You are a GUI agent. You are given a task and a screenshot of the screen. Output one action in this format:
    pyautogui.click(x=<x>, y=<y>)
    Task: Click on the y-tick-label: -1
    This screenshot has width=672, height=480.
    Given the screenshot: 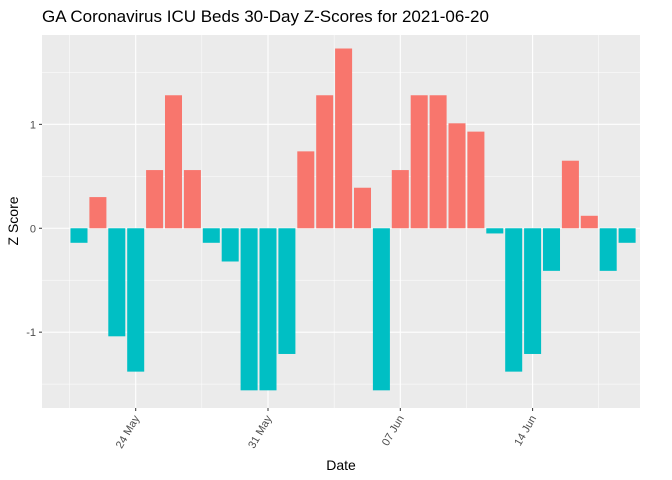 What is the action you would take?
    pyautogui.click(x=31, y=333)
    